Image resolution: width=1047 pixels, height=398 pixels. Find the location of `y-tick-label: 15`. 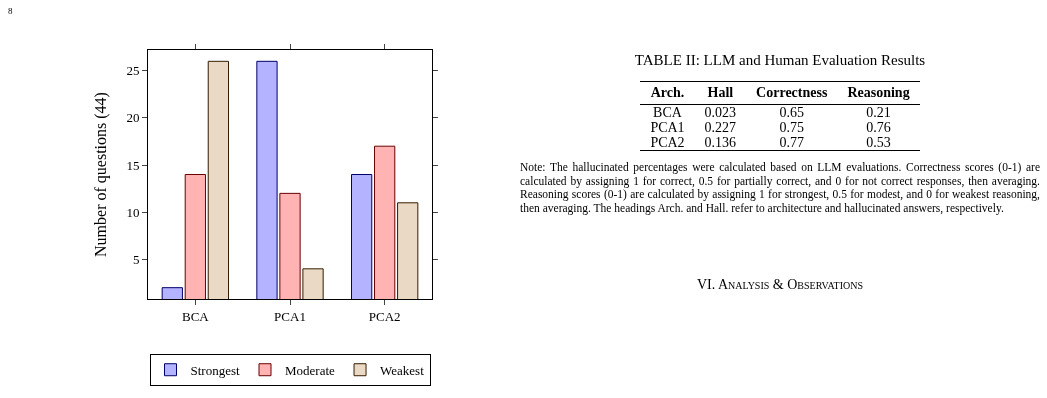

y-tick-label: 15 is located at coordinates (133, 165).